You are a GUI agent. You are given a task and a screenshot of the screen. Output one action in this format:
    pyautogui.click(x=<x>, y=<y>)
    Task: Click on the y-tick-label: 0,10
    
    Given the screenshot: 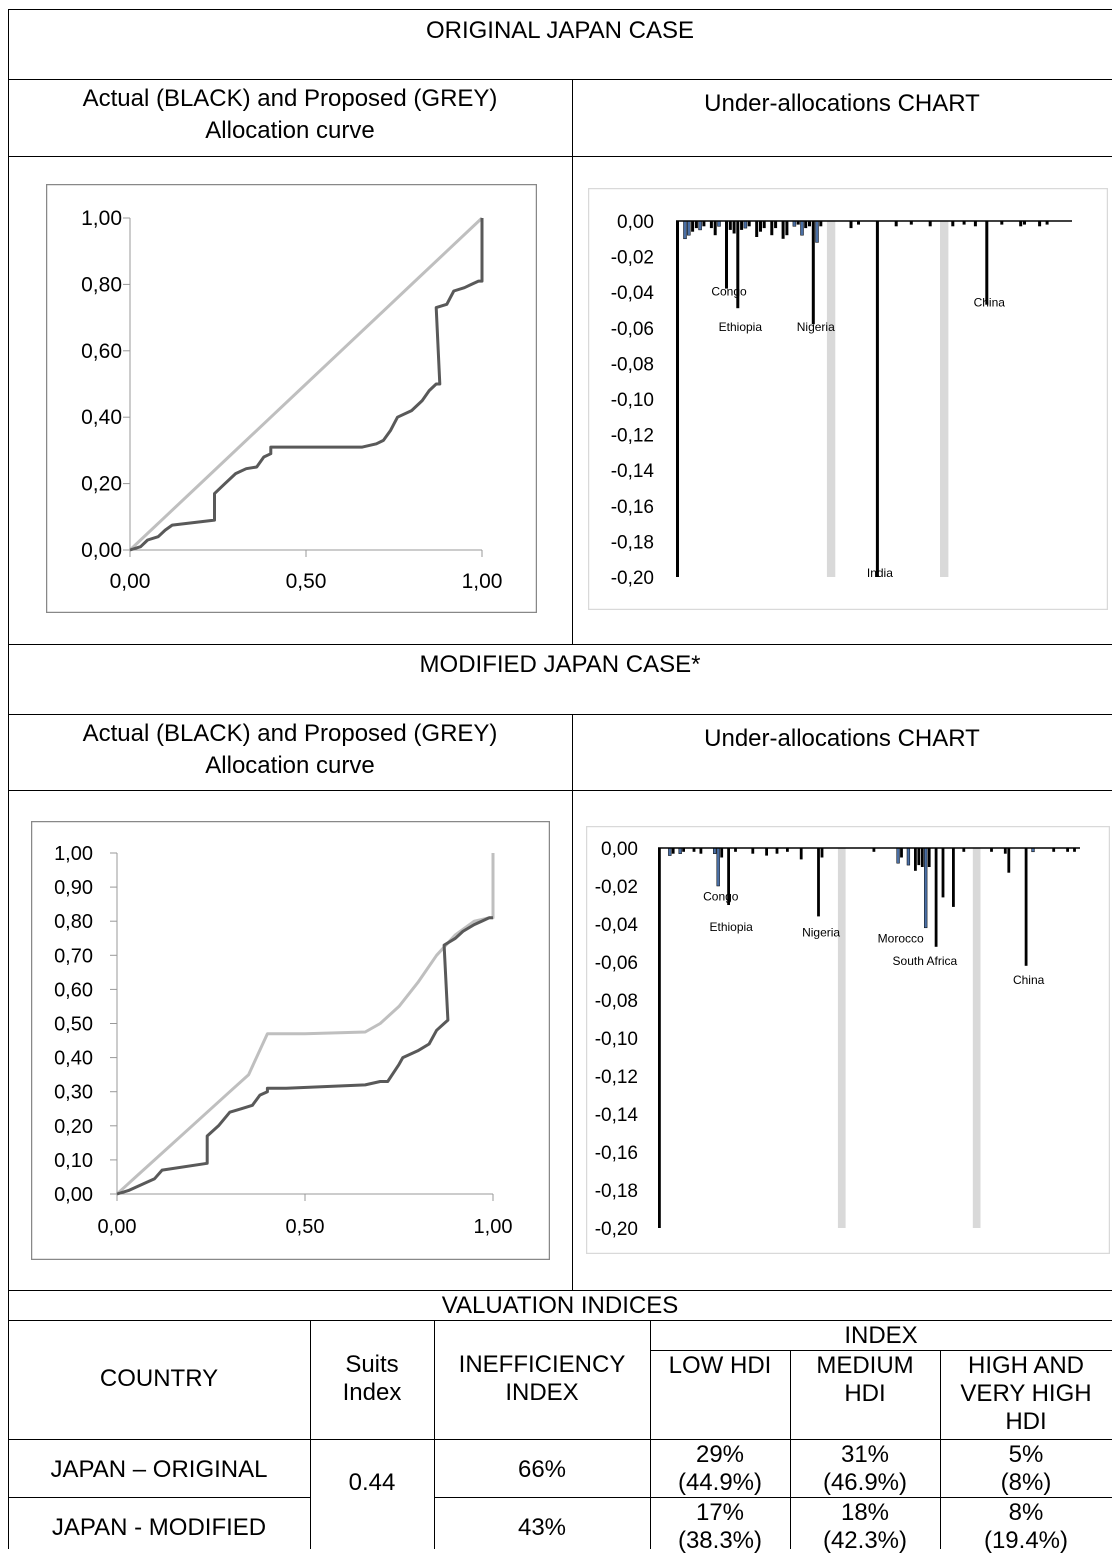 What is the action you would take?
    pyautogui.click(x=73, y=1161)
    